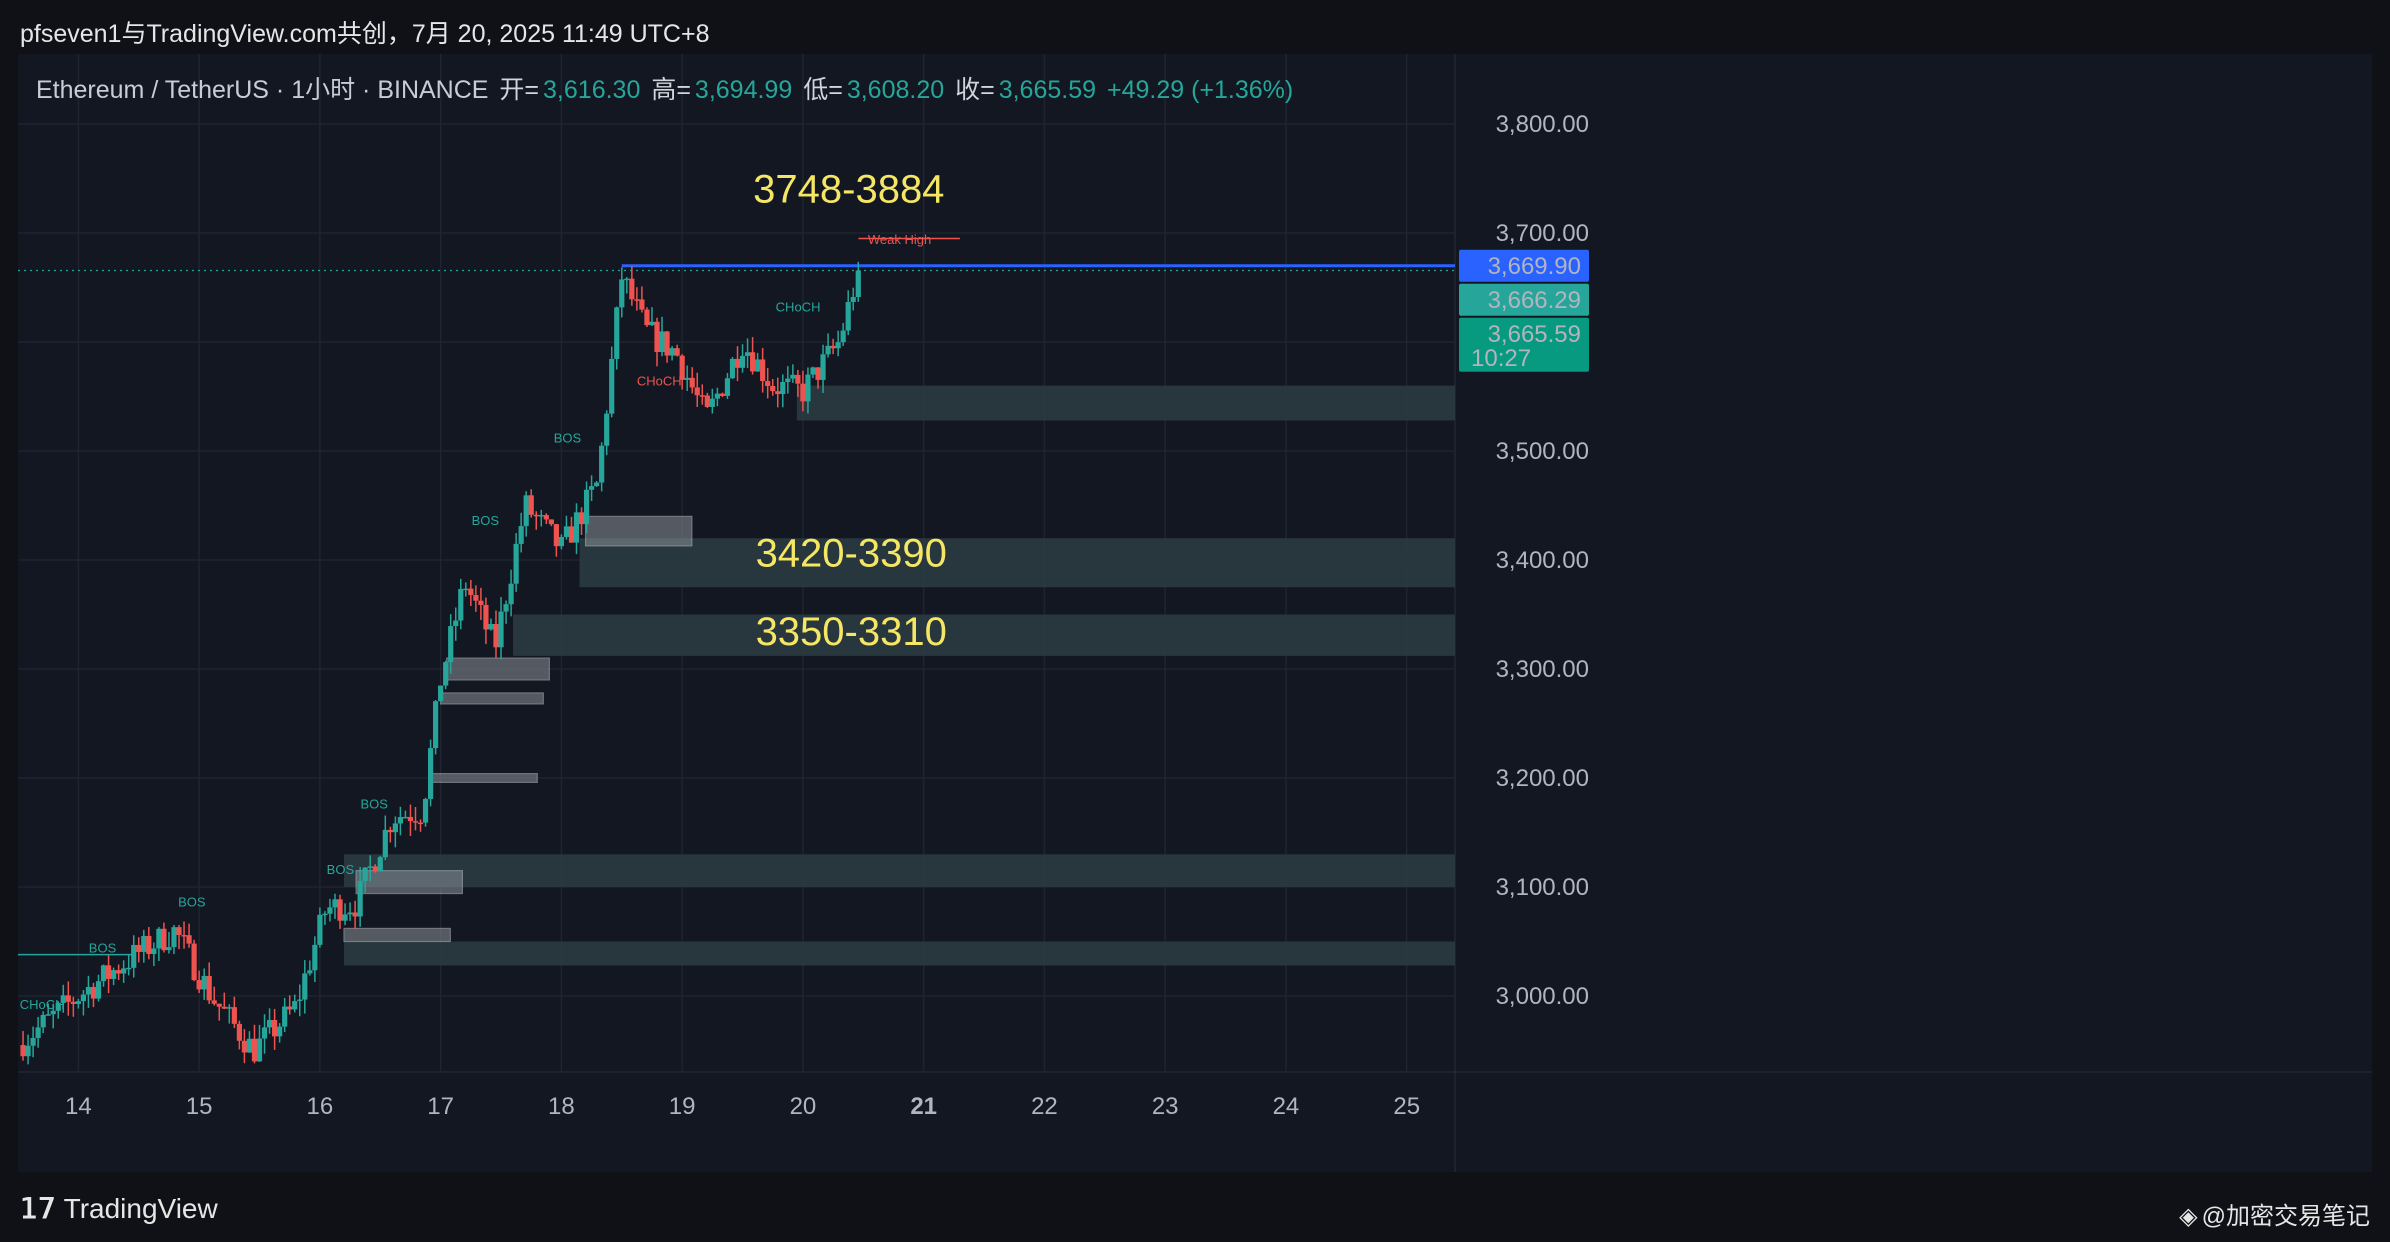 The height and width of the screenshot is (1242, 2390). I want to click on tradingview-logo: 𝟣𝟩 TradingView, so click(119, 1208).